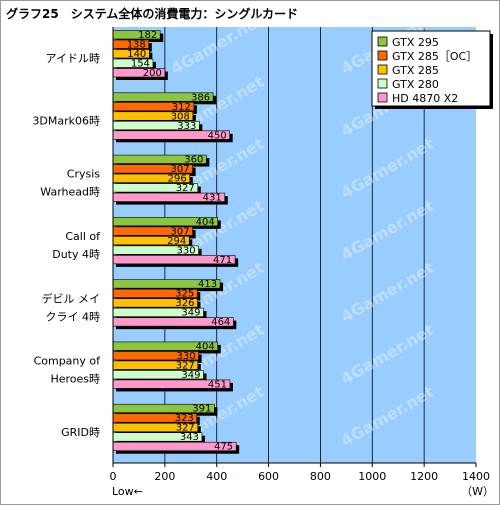  What do you see at coordinates (415, 42) in the screenshot?
I see `legend-label: GTX 295` at bounding box center [415, 42].